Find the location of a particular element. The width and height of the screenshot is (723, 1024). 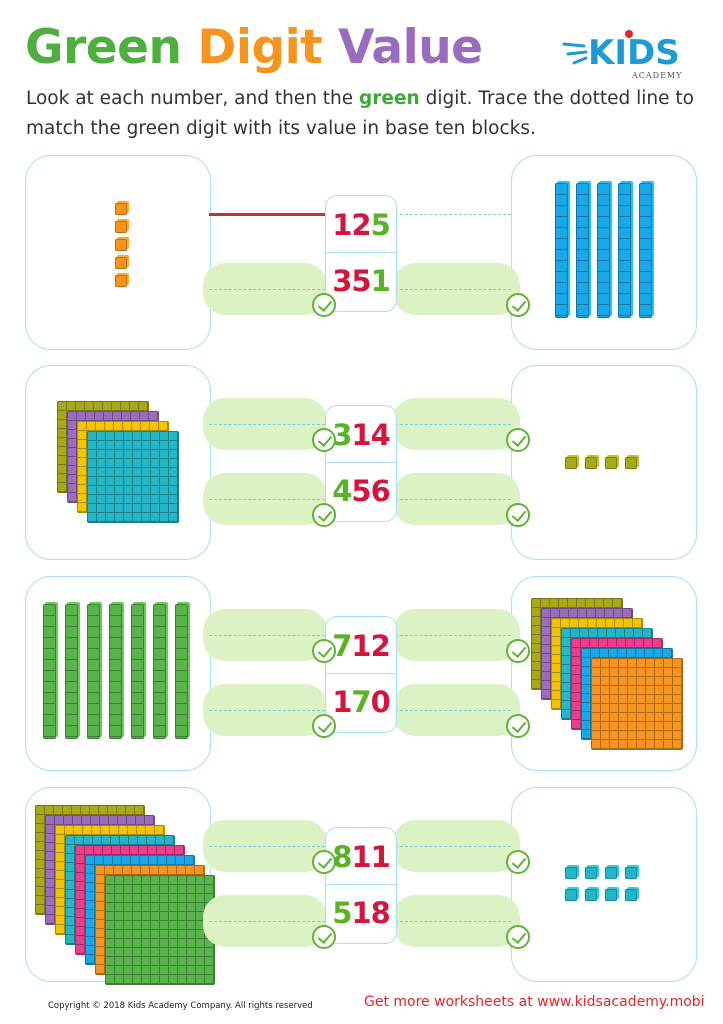

page-title: Green Digit Value is located at coordinates (254, 48).